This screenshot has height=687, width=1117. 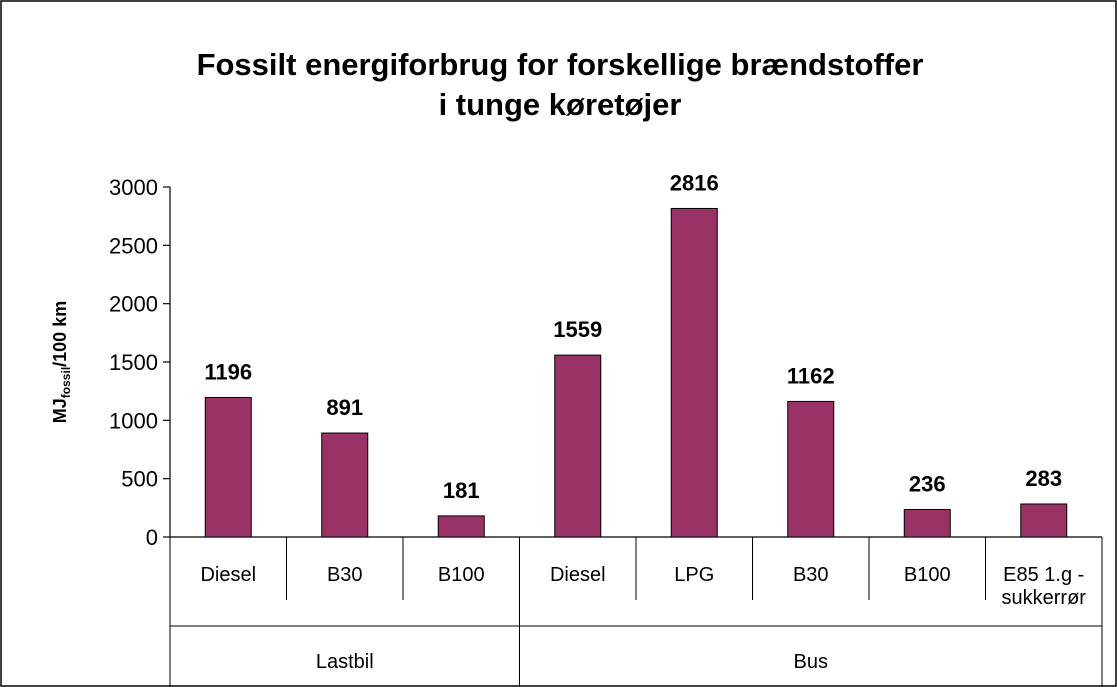 I want to click on y-tick-label: 3000, so click(x=133, y=187).